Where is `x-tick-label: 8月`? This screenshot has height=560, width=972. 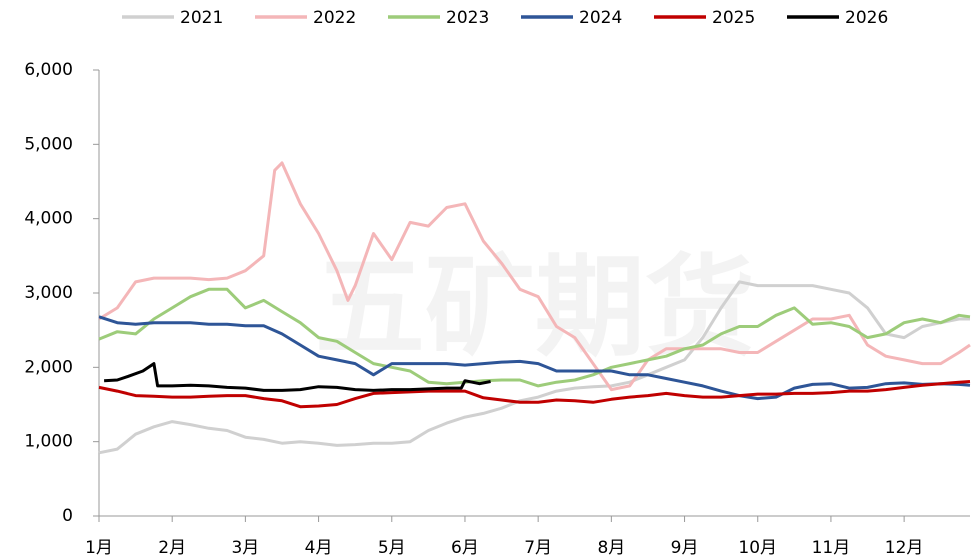 x-tick-label: 8月 is located at coordinates (611, 548).